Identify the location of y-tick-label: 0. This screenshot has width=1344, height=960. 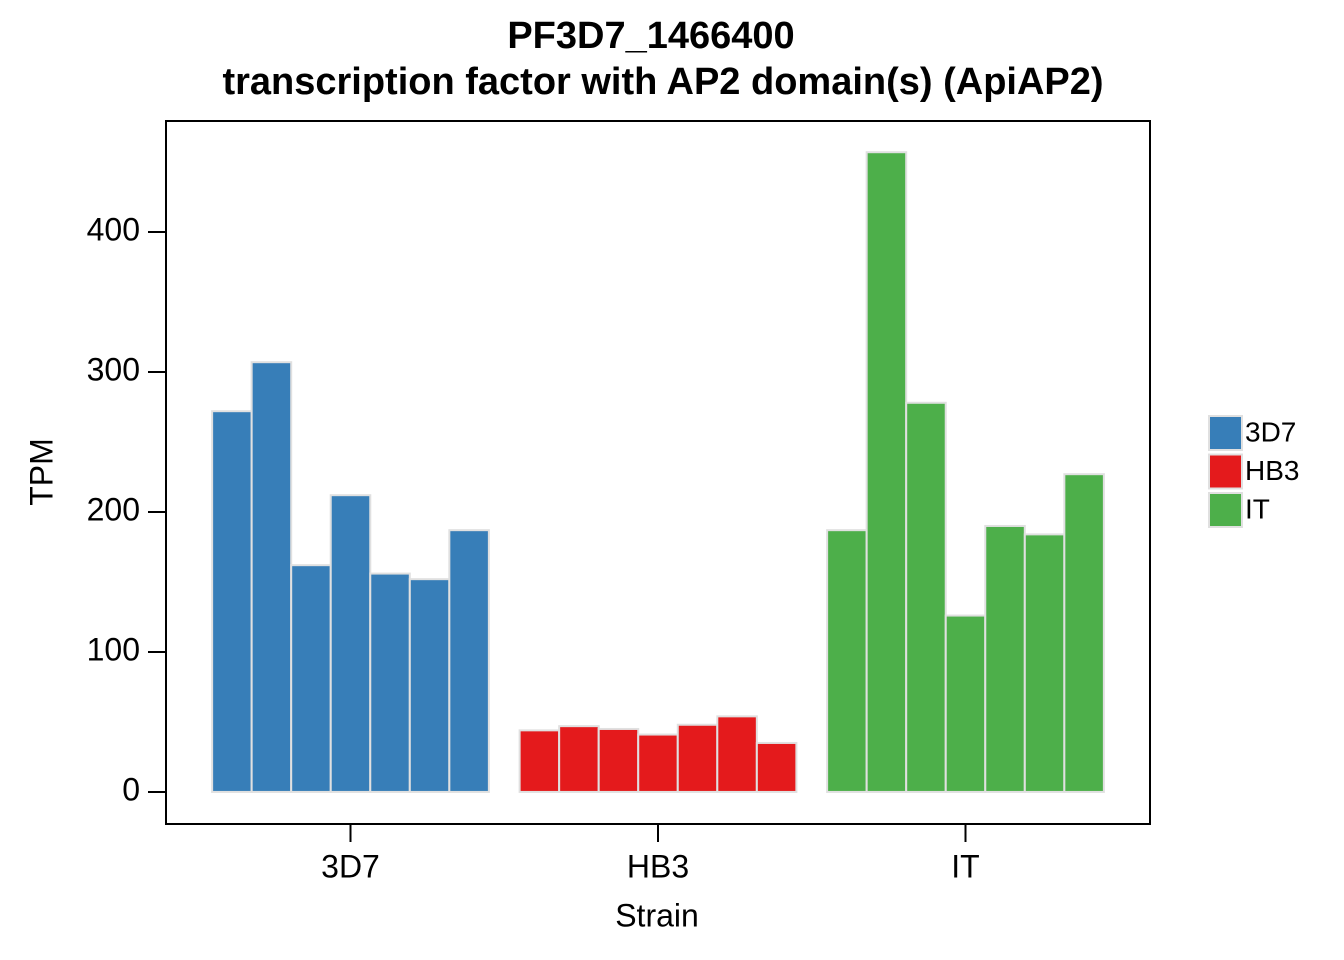
(131, 789).